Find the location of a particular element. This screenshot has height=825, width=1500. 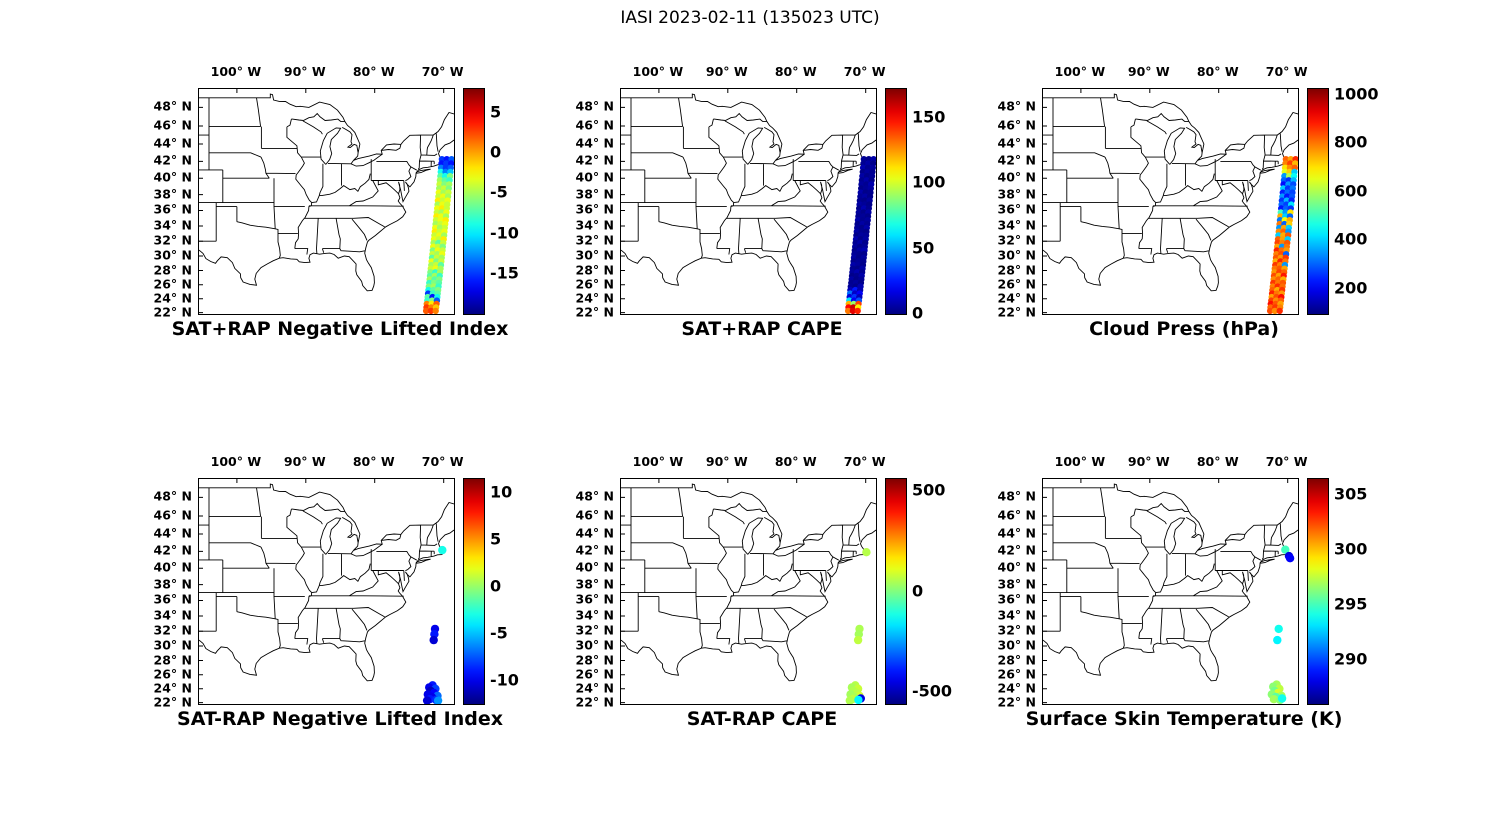

colorbar-tick-label: -10 is located at coordinates (504, 233).